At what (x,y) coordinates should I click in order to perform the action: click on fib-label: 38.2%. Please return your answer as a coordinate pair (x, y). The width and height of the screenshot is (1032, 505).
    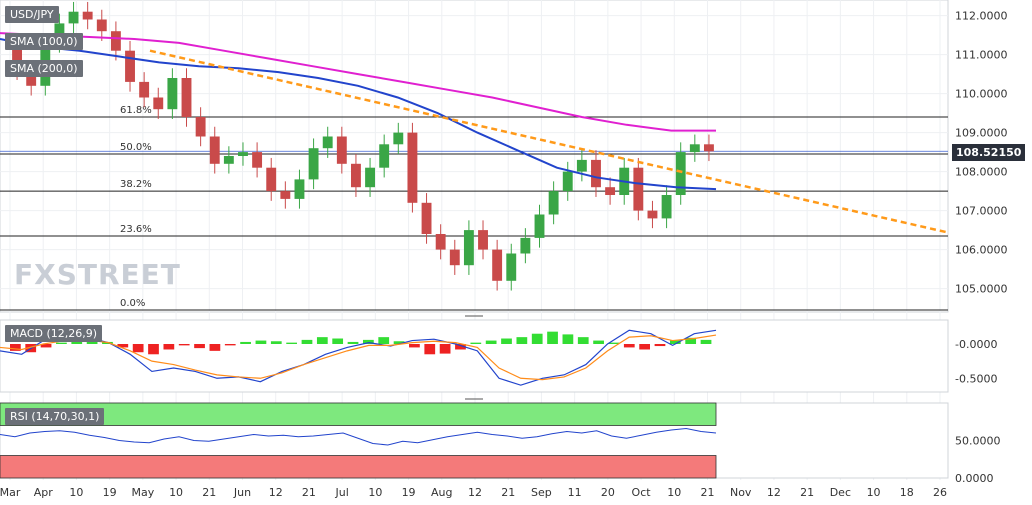
    Looking at the image, I should click on (136, 184).